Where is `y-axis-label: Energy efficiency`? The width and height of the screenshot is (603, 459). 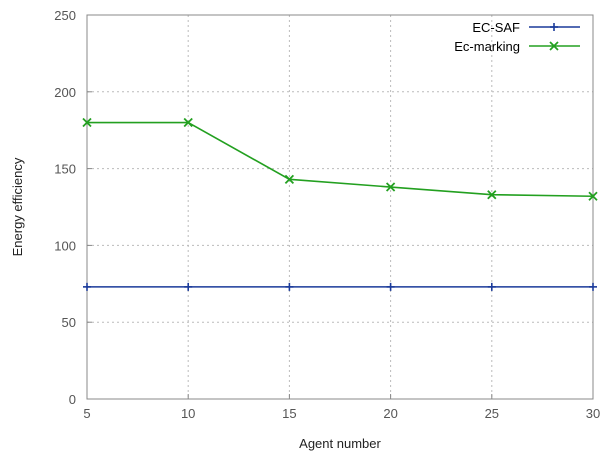
y-axis-label: Energy efficiency is located at coordinates (17, 206).